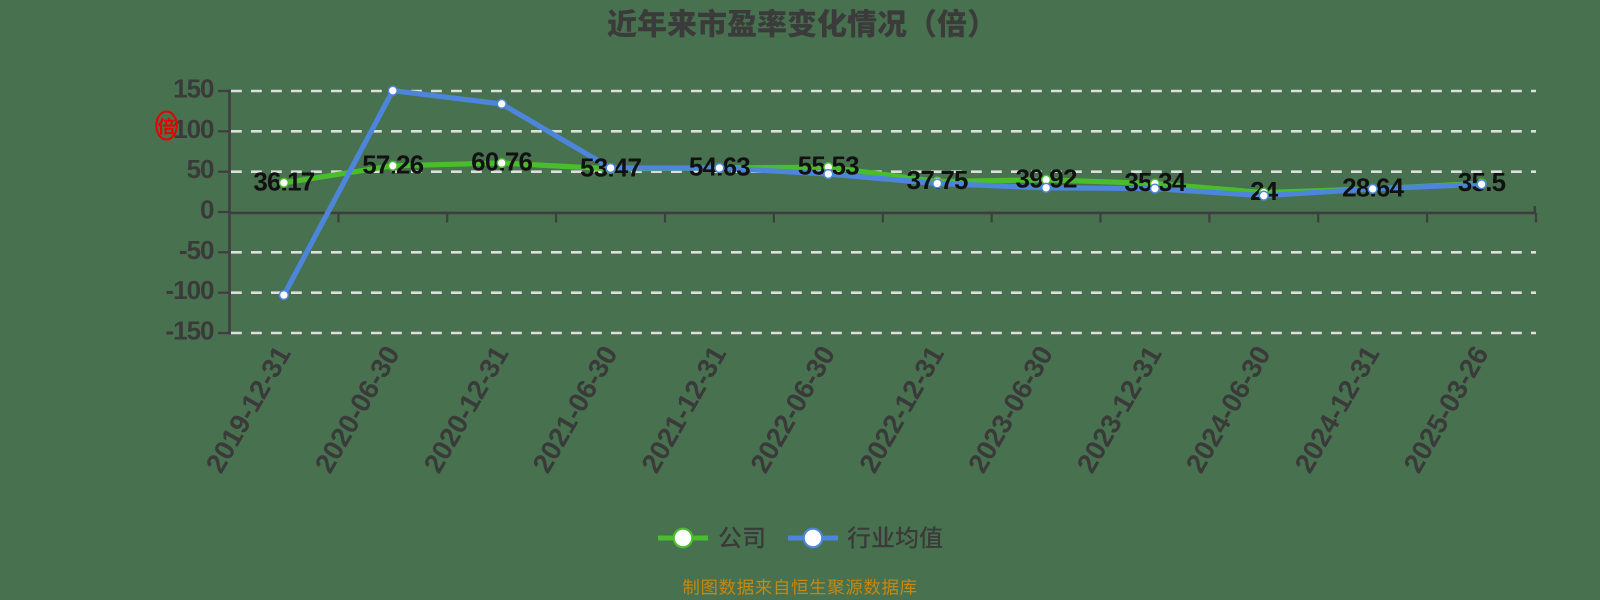 The image size is (1600, 600). What do you see at coordinates (193, 89) in the screenshot?
I see `svg-text: 150` at bounding box center [193, 89].